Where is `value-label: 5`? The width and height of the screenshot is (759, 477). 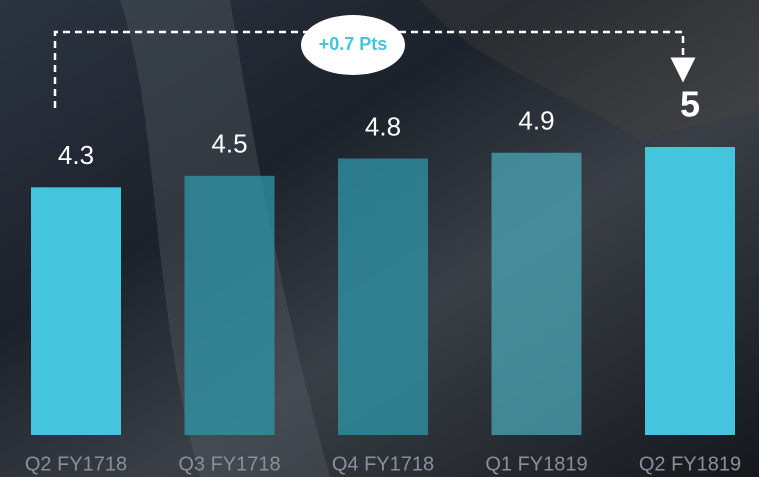
value-label: 5 is located at coordinates (690, 104).